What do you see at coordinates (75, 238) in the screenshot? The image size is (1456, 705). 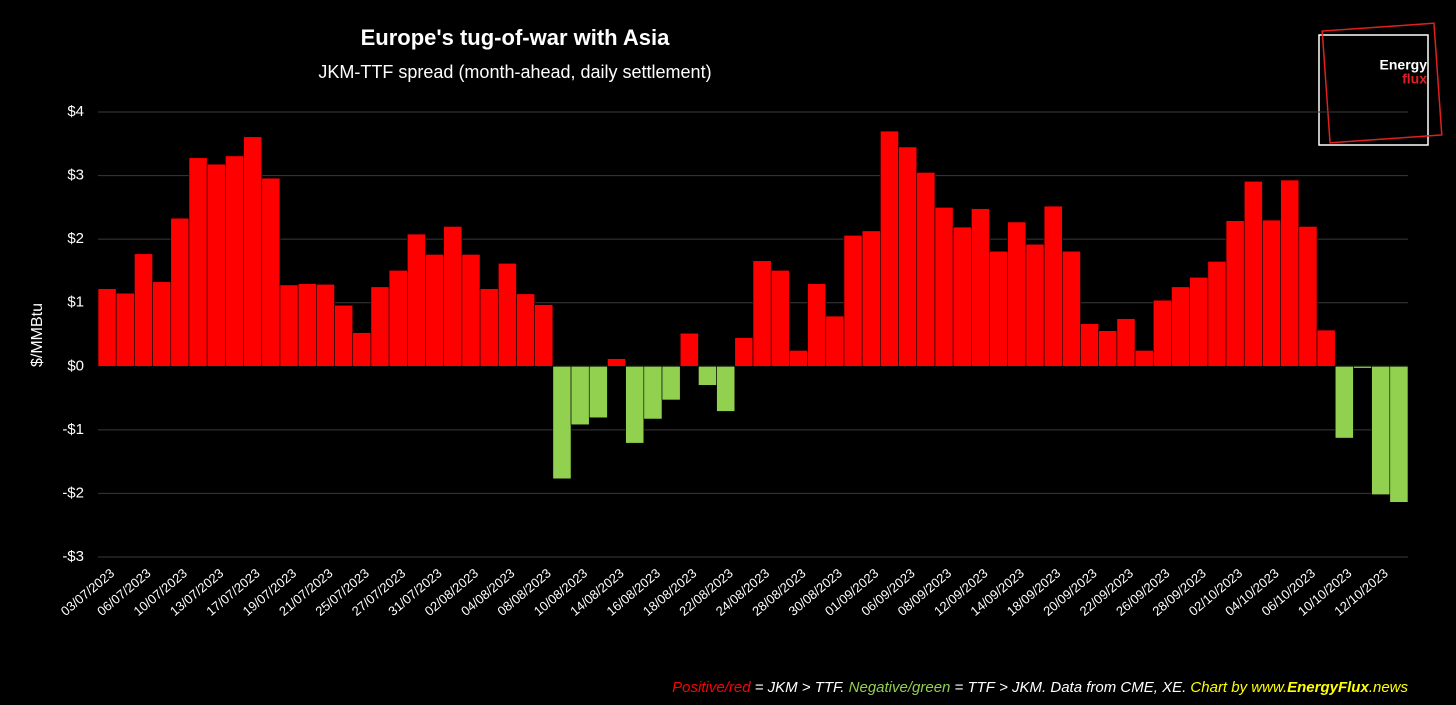 I see `y-tick-label: $2` at bounding box center [75, 238].